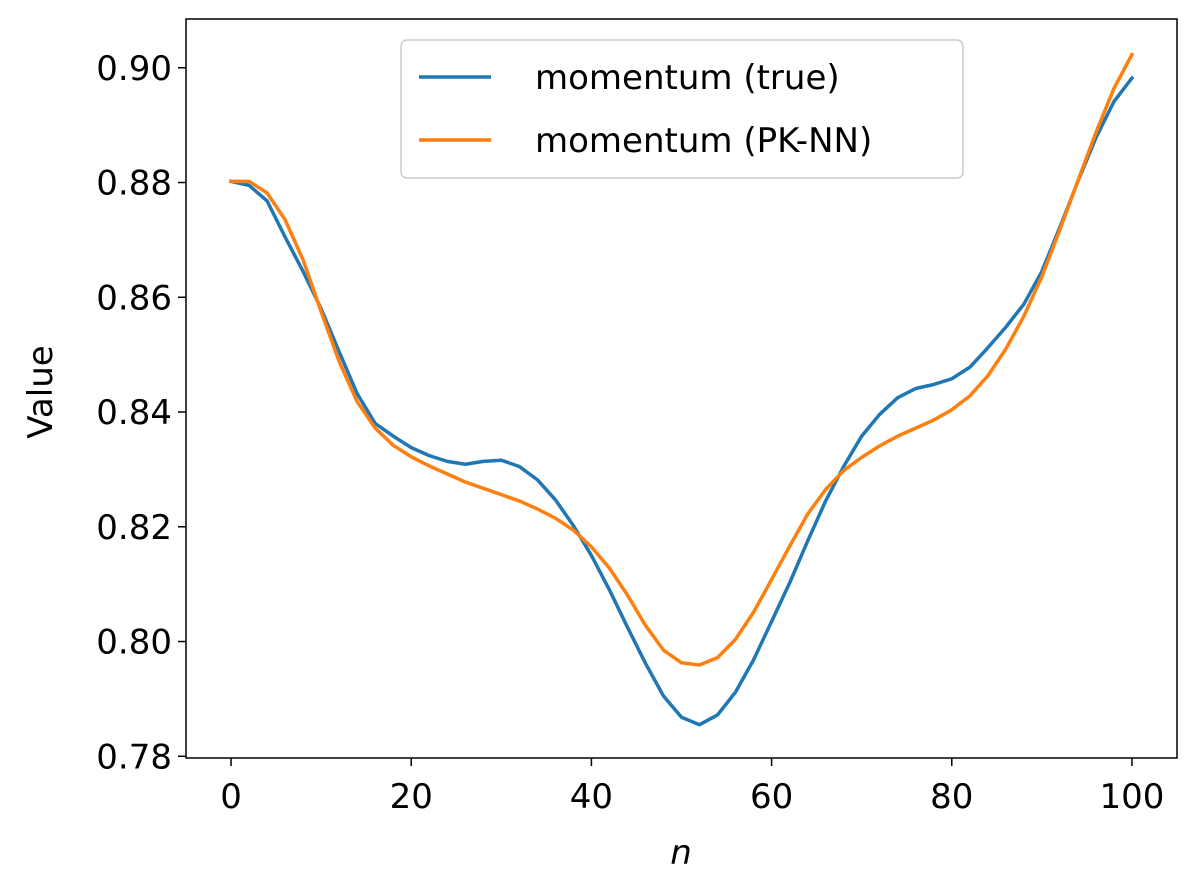  What do you see at coordinates (681, 853) in the screenshot?
I see `x-axis-label: n` at bounding box center [681, 853].